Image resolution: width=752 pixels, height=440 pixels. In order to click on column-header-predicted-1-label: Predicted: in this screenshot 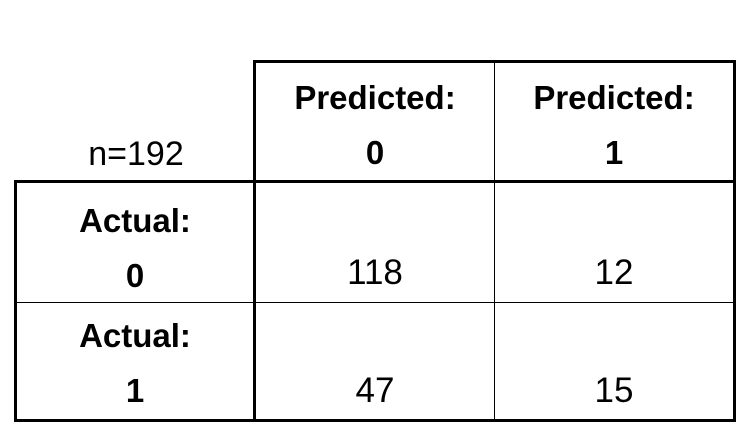, I will do `click(614, 97)`.